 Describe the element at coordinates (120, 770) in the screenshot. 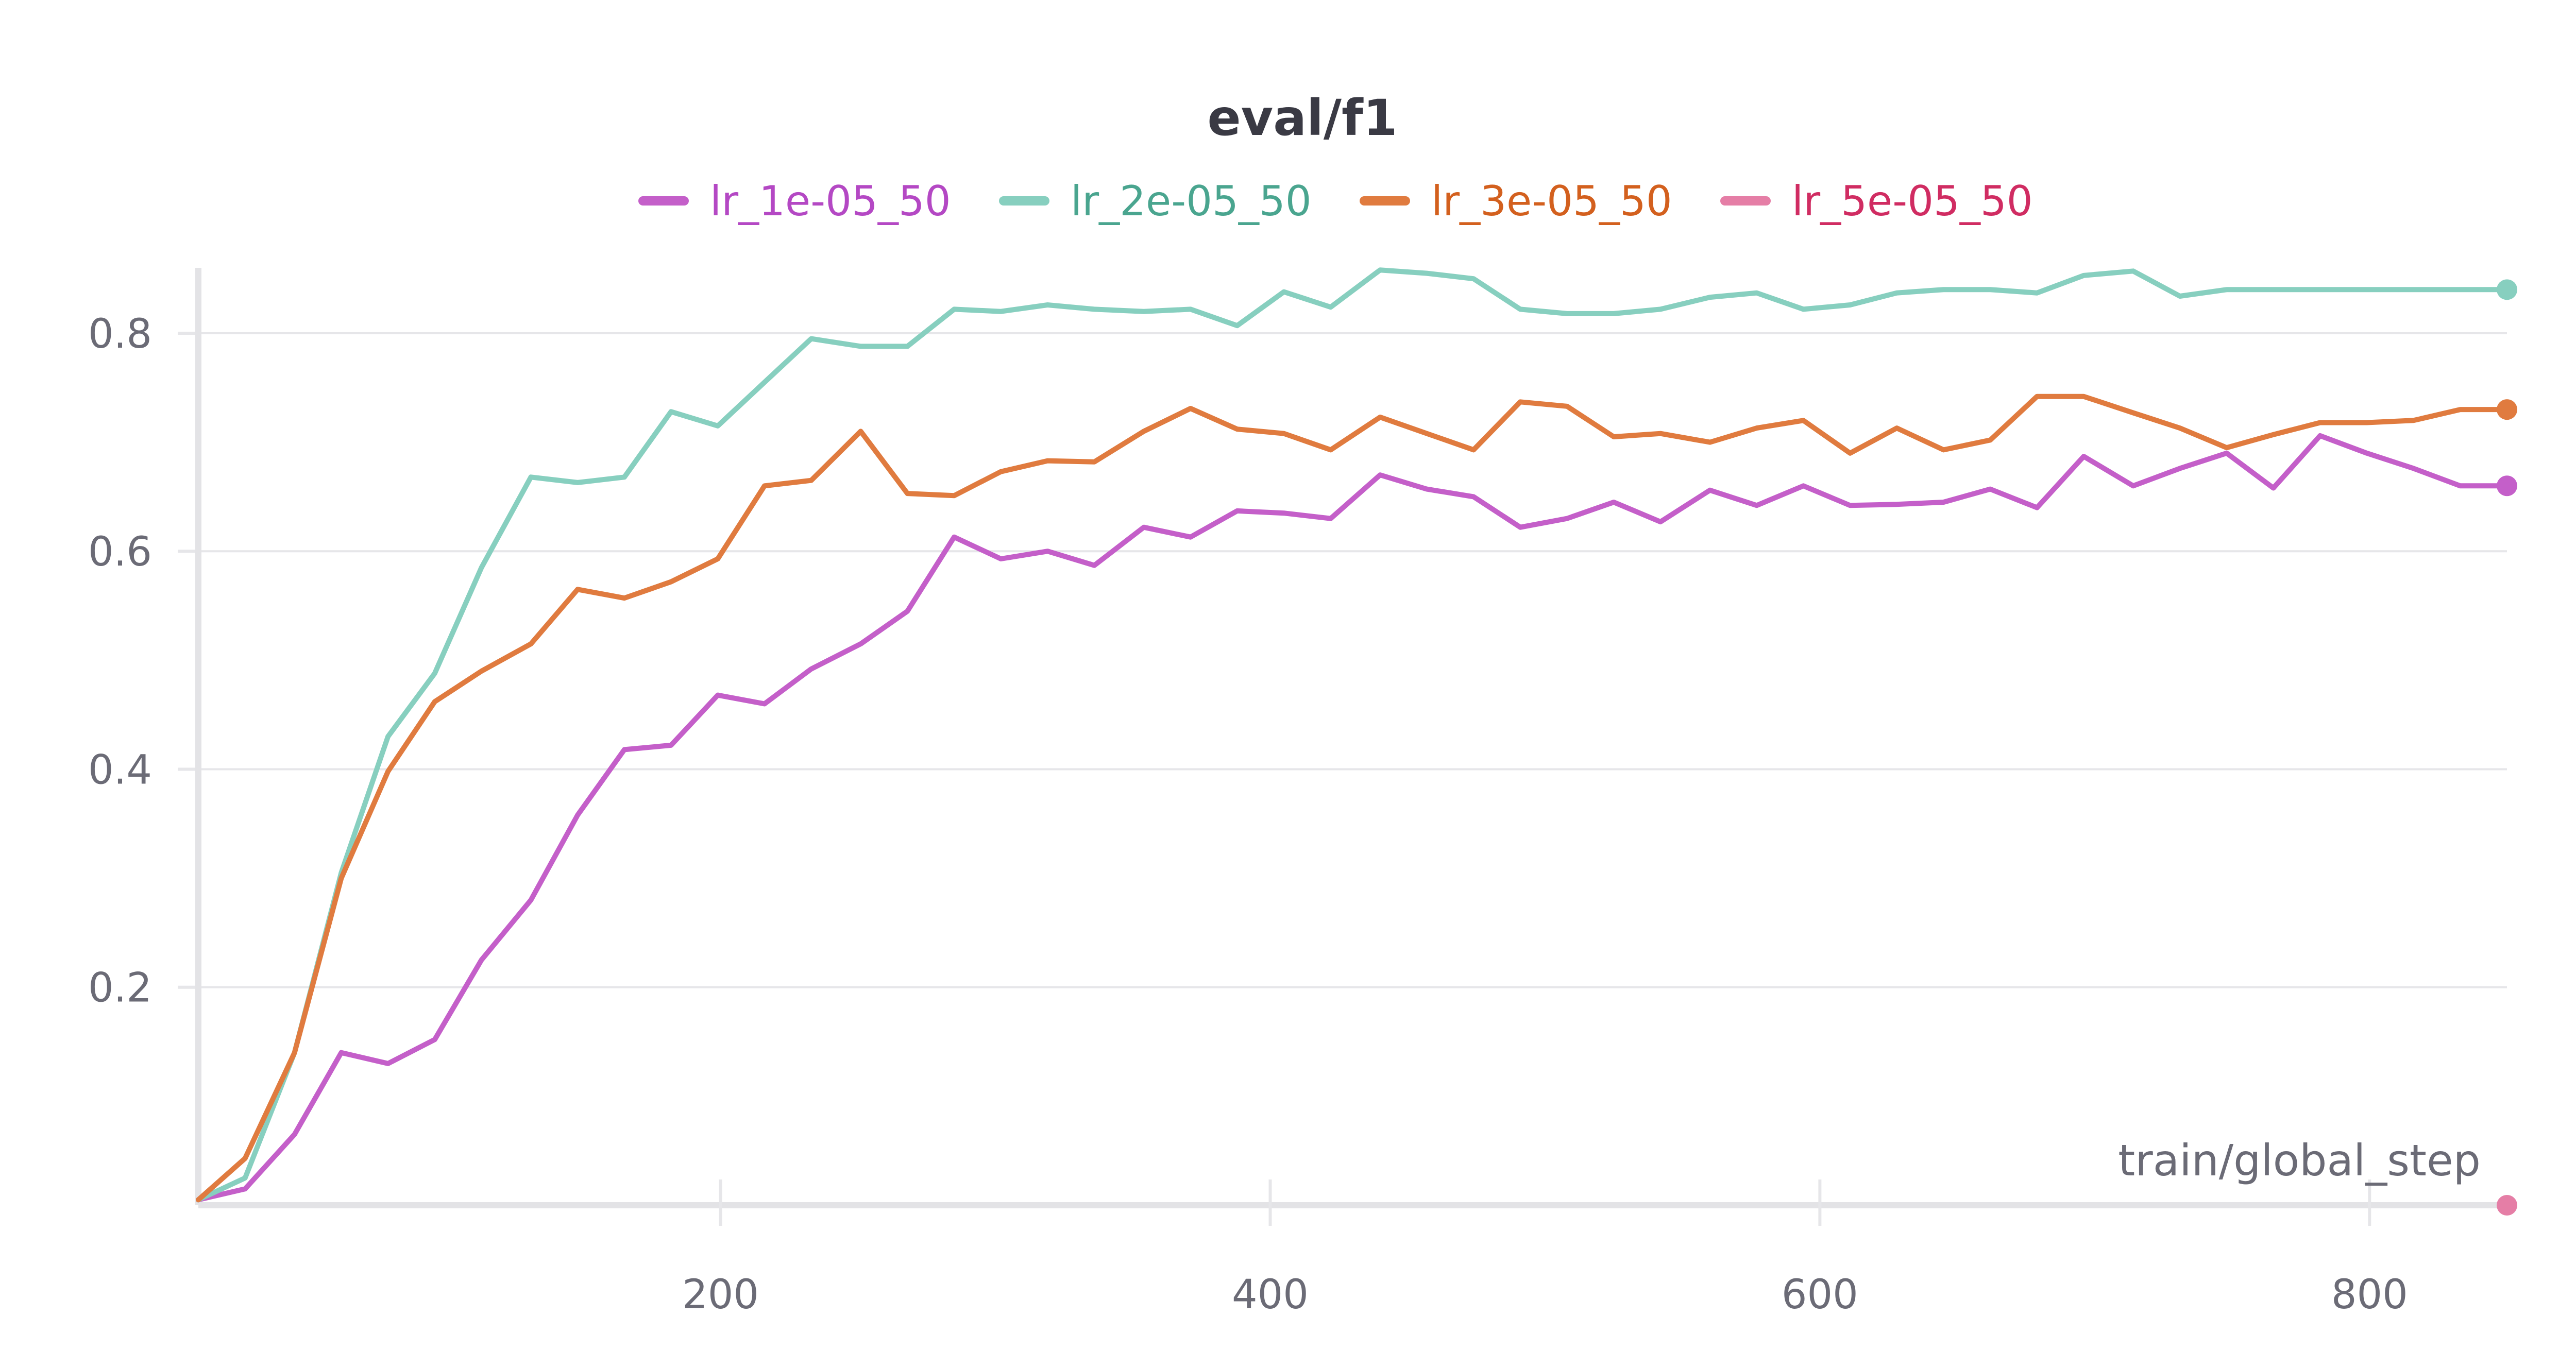

I see `y-tick-label: 0.4` at that location.